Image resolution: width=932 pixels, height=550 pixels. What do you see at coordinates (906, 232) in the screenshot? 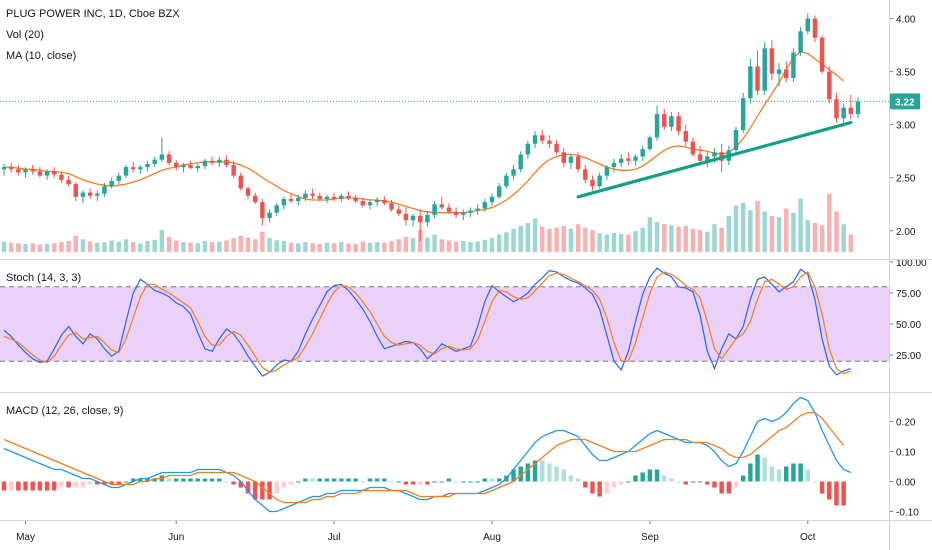
I see `price-tick-label: 2.00` at bounding box center [906, 232].